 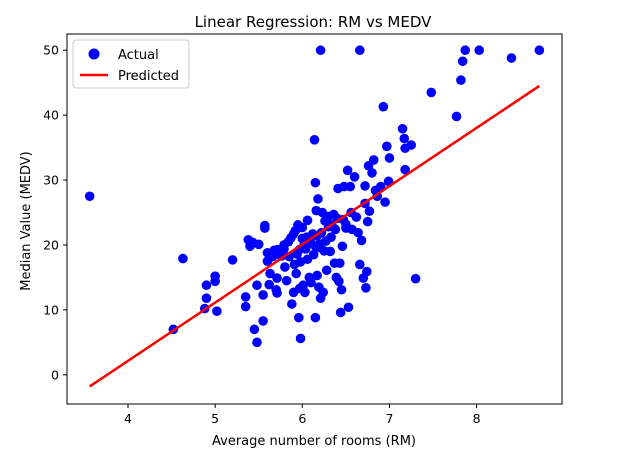 What do you see at coordinates (314, 22) in the screenshot?
I see `chart-title: Linear Regression: RM vs MEDV` at bounding box center [314, 22].